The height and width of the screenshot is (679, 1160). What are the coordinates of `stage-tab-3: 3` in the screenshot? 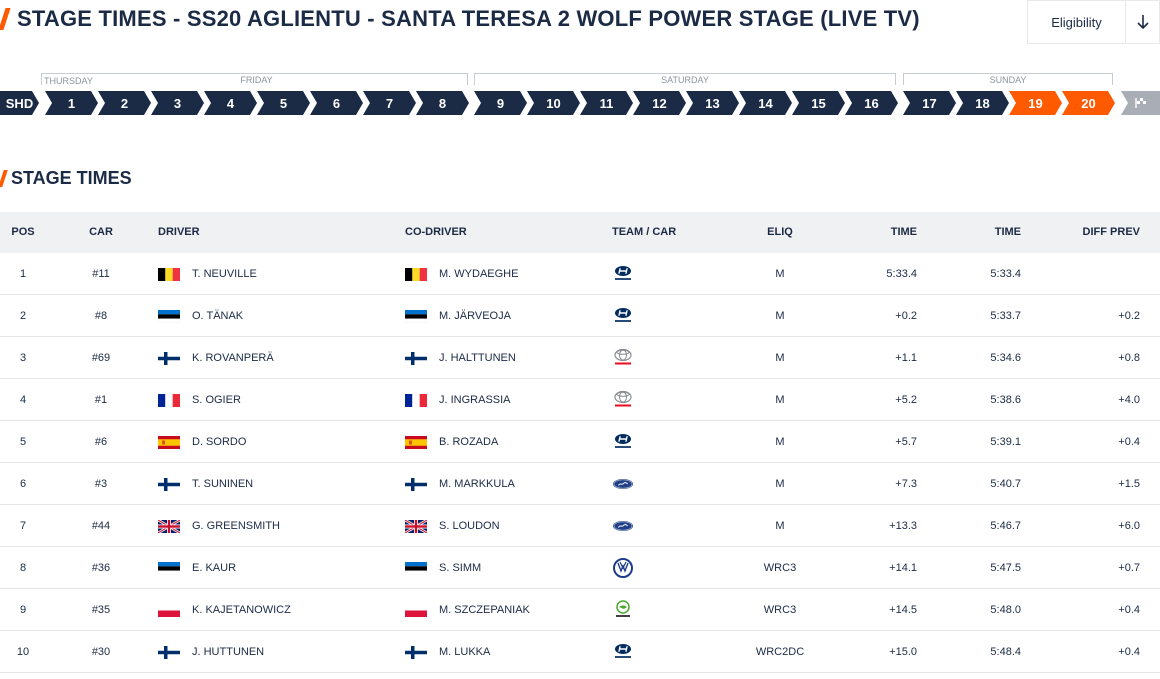 It's located at (177, 103).